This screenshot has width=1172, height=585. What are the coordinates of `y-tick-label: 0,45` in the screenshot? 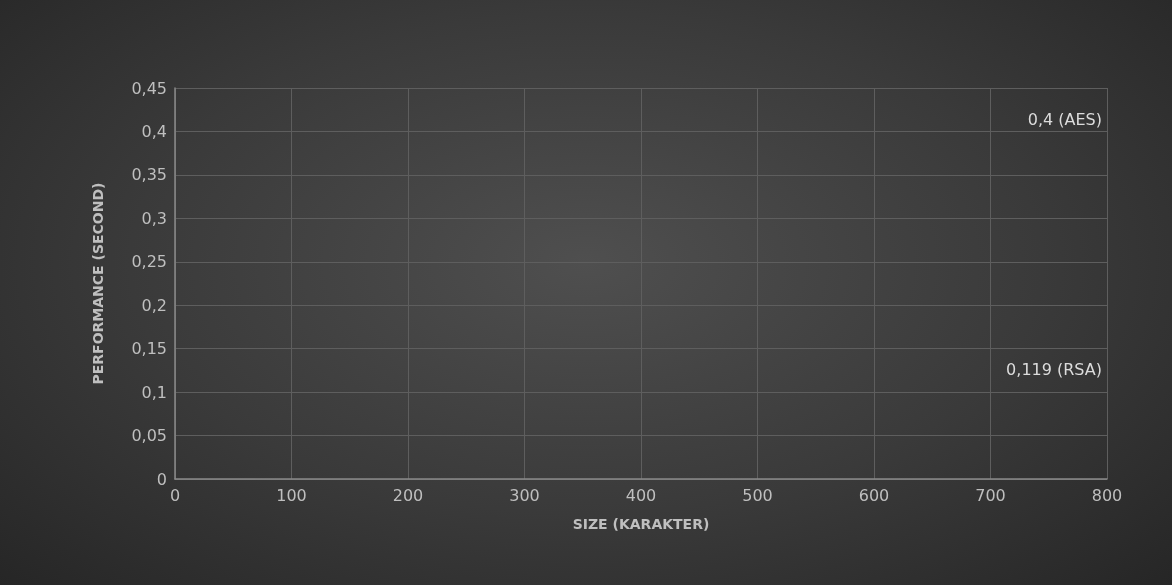 It's located at (149, 88).